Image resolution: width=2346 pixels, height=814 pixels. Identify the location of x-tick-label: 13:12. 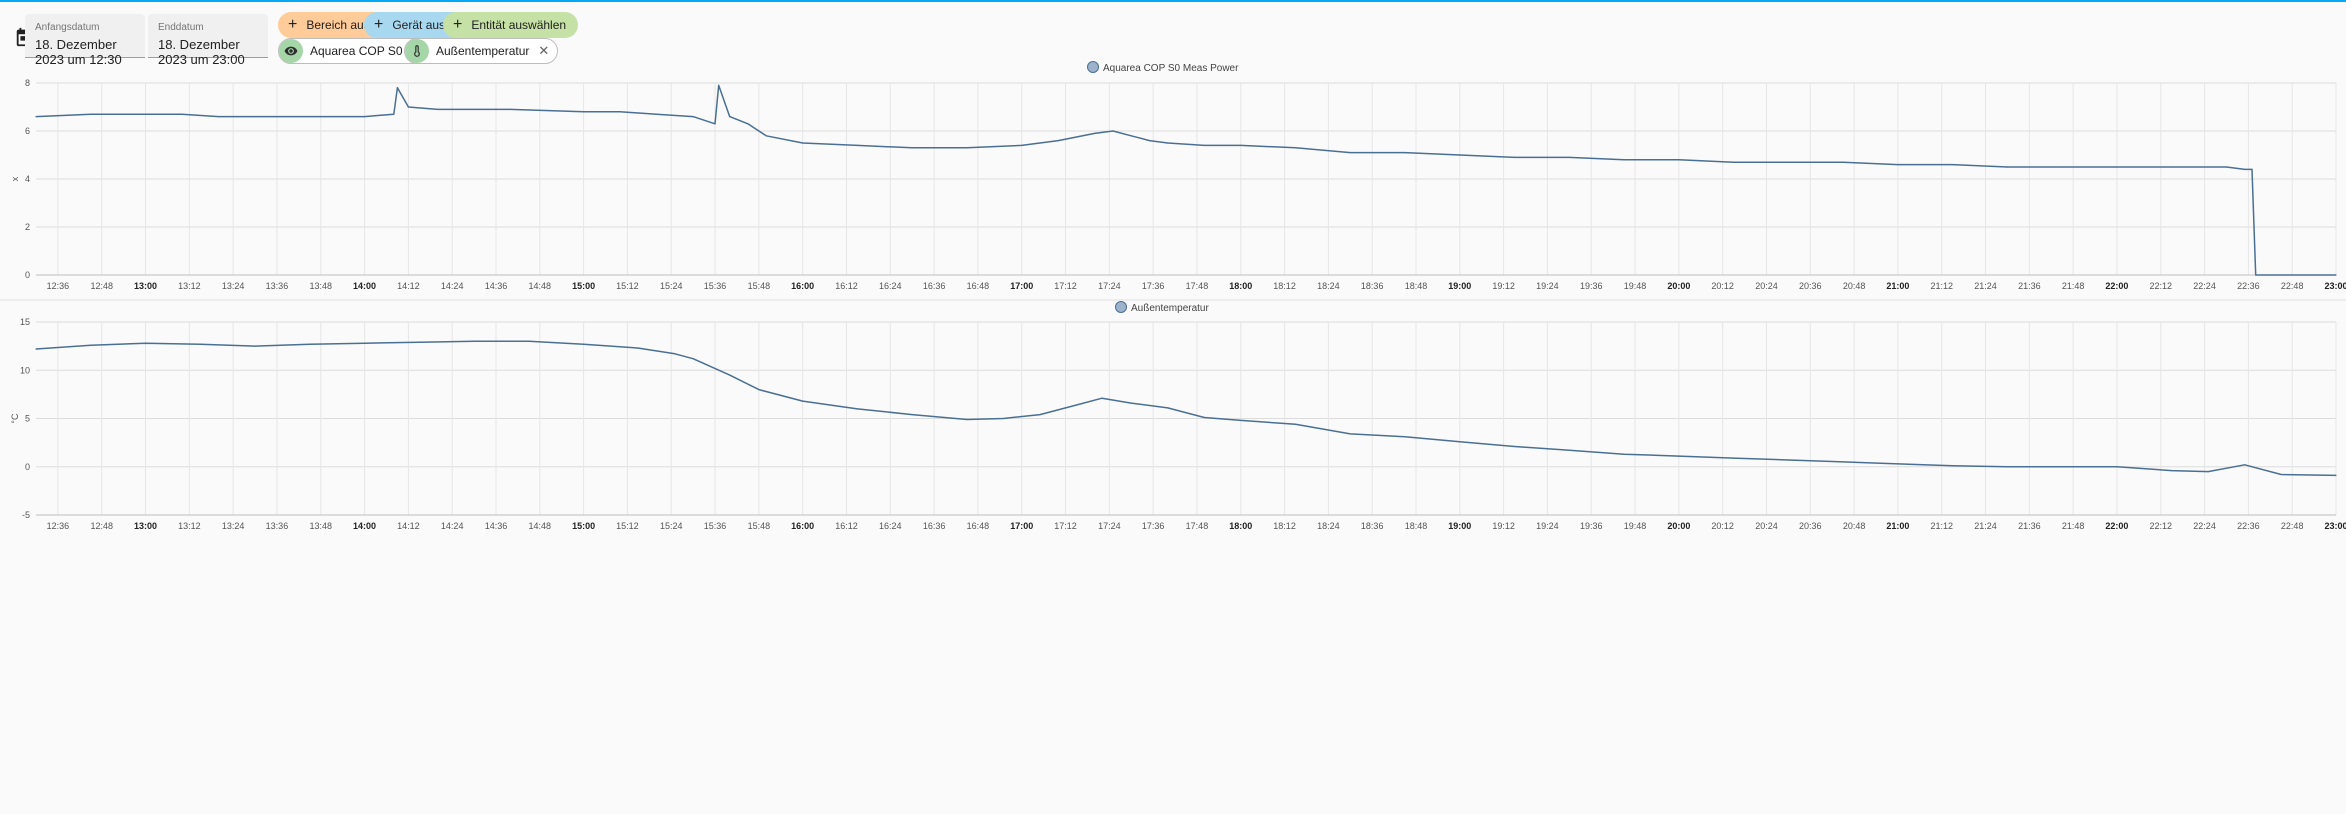
(189, 286).